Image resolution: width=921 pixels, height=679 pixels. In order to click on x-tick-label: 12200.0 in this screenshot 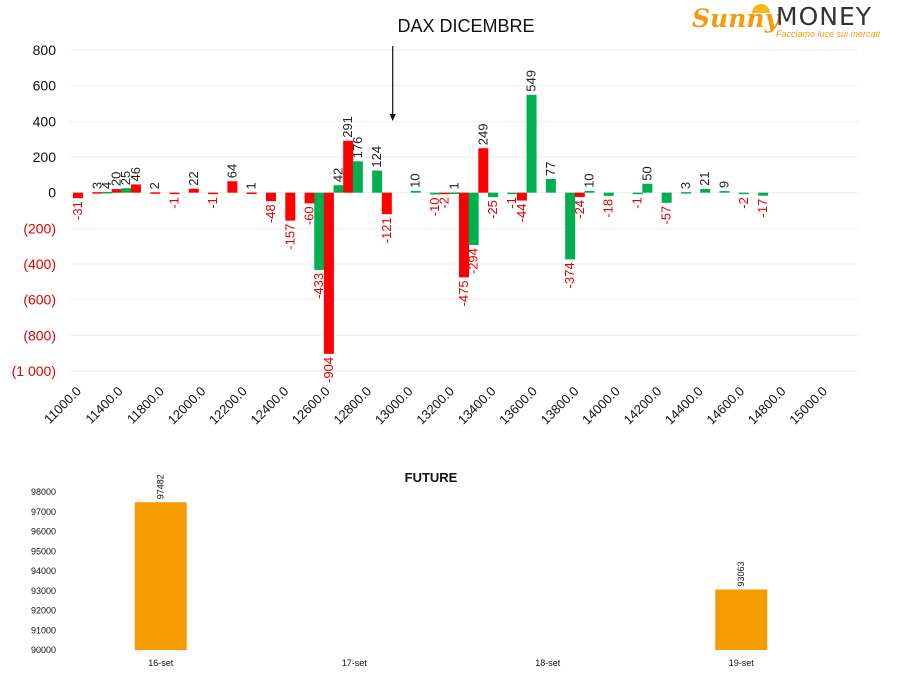, I will do `click(228, 406)`.